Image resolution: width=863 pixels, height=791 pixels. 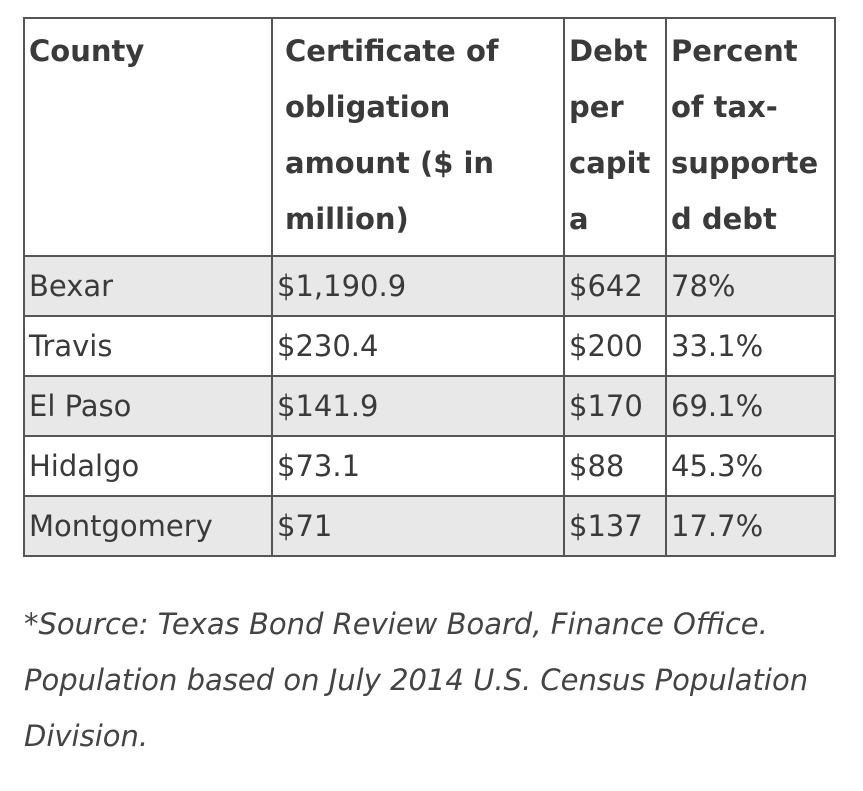 What do you see at coordinates (148, 346) in the screenshot?
I see `cell-county: Travis` at bounding box center [148, 346].